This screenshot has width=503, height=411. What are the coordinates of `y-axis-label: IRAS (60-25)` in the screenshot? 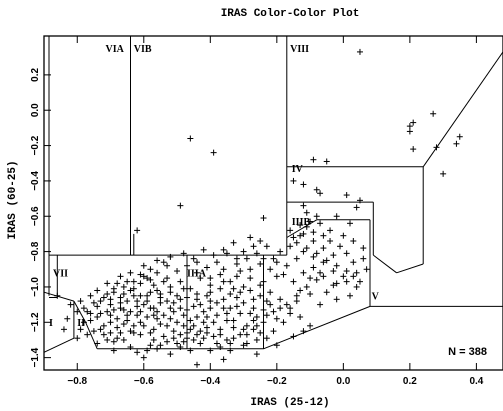 It's located at (13, 199).